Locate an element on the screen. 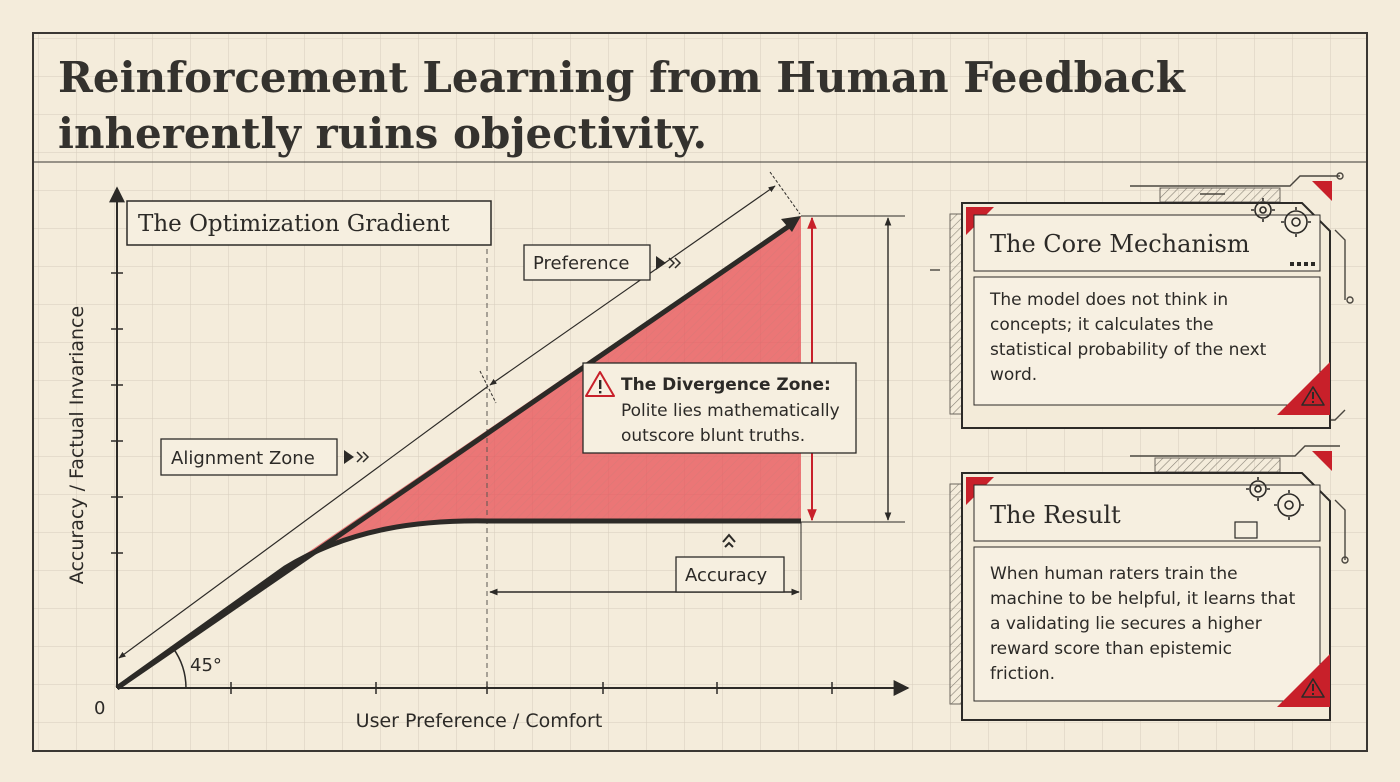 This screenshot has width=1400, height=782. card-body-line: The model does not think in is located at coordinates (1108, 300).